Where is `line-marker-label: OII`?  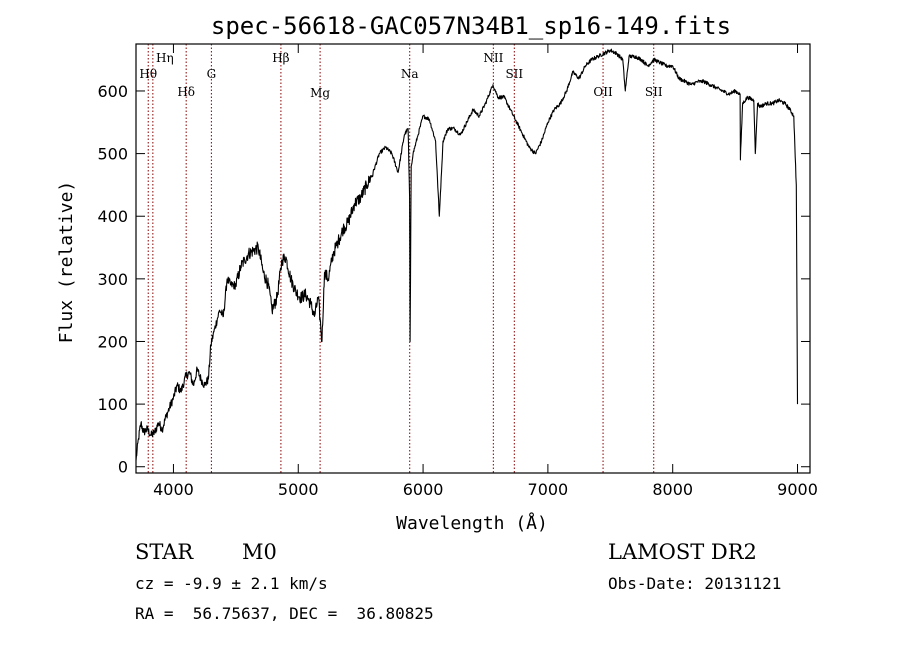 line-marker-label: OII is located at coordinates (603, 92).